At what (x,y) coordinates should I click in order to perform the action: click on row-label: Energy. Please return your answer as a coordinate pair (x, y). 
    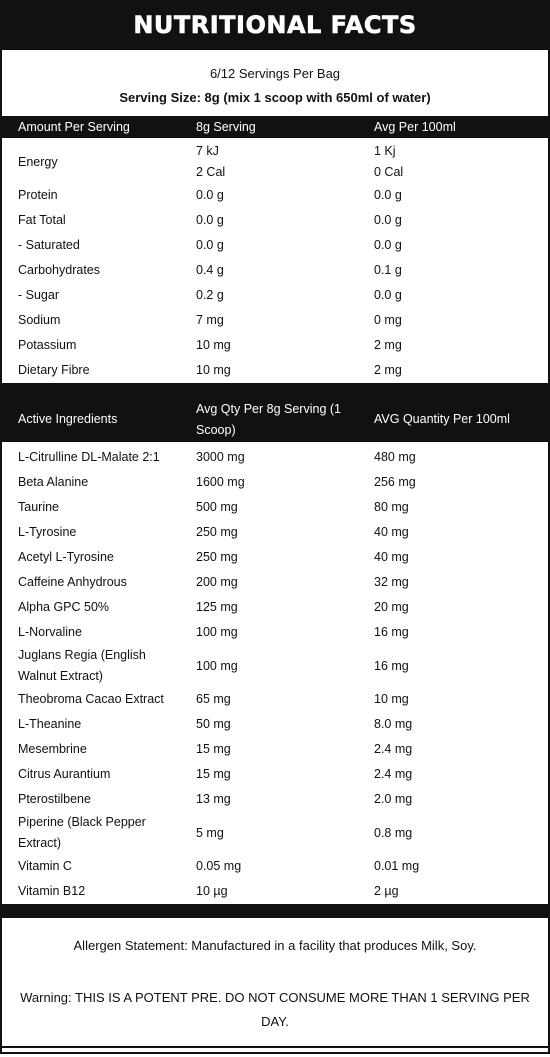
    Looking at the image, I should click on (38, 161).